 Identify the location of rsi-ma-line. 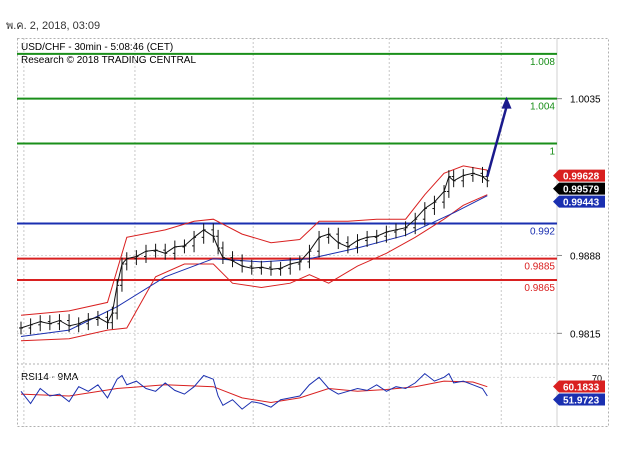
(254, 392).